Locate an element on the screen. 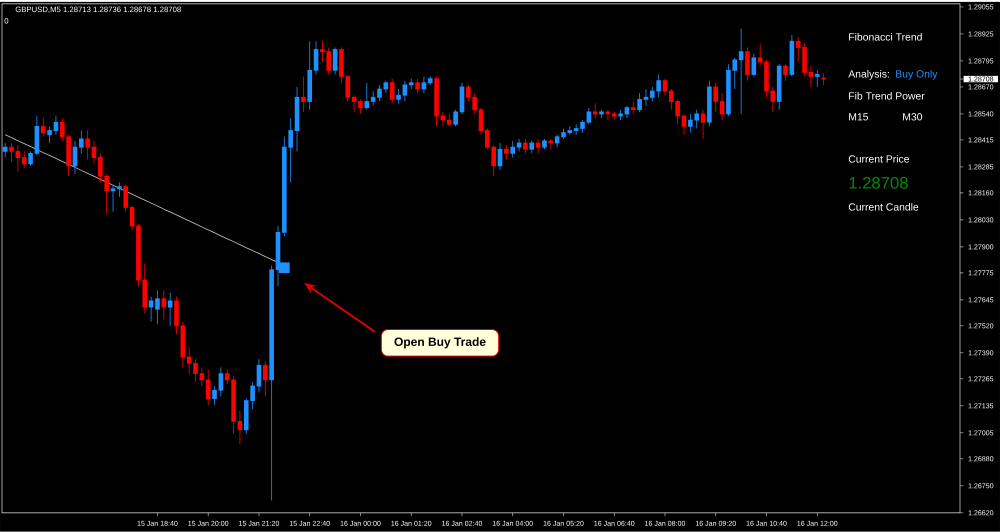 This screenshot has width=1000, height=532. annotation: Current Candle is located at coordinates (883, 207).